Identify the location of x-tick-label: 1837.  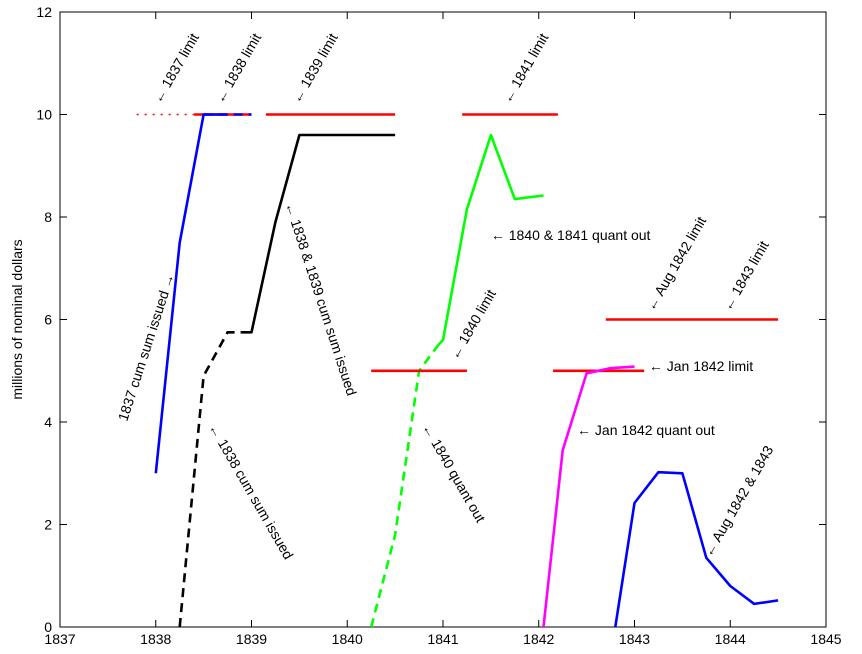
(59, 639).